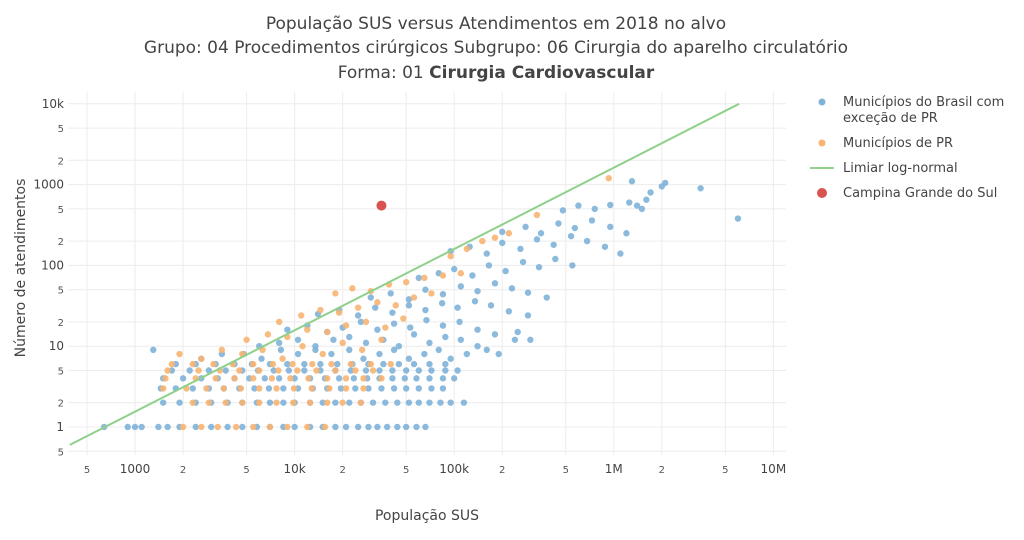  What do you see at coordinates (427, 516) in the screenshot?
I see `x-axis-title: População SUS` at bounding box center [427, 516].